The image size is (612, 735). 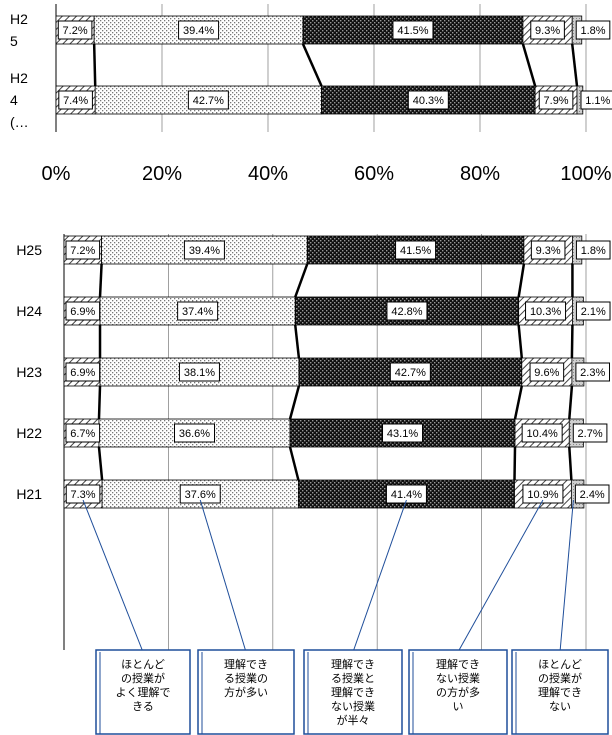 I want to click on callout-text: 方が多い, so click(x=246, y=692).